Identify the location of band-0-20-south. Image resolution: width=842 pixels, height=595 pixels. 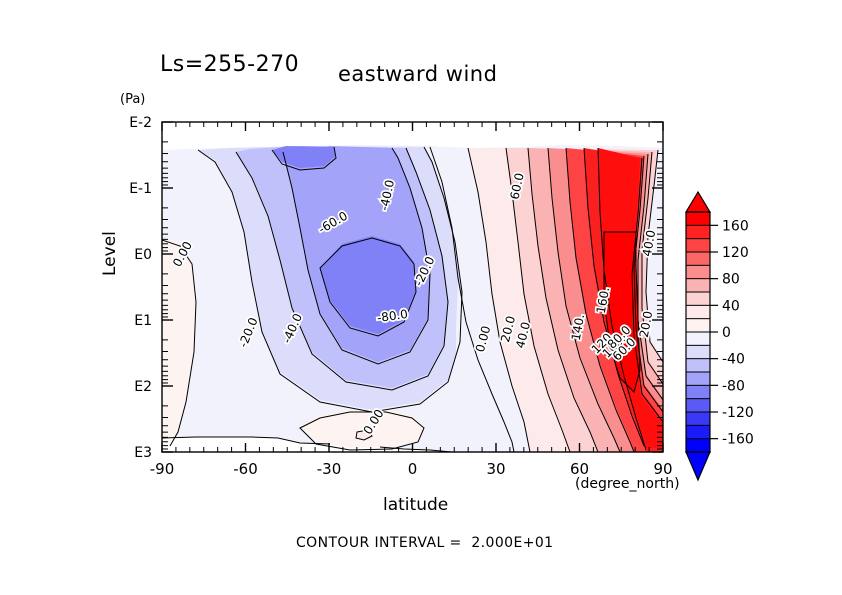
(179, 343).